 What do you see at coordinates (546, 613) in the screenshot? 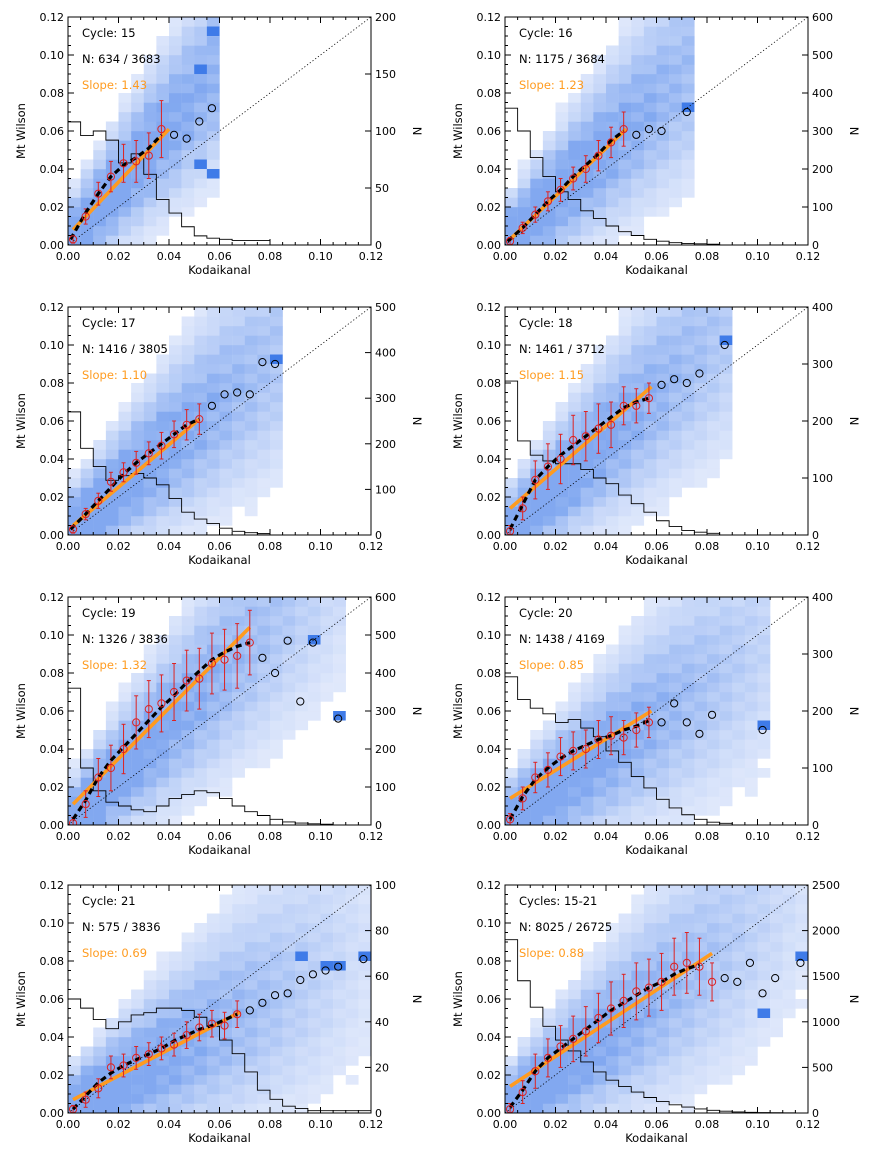
I see `cycle-label: Cycle: 20` at bounding box center [546, 613].